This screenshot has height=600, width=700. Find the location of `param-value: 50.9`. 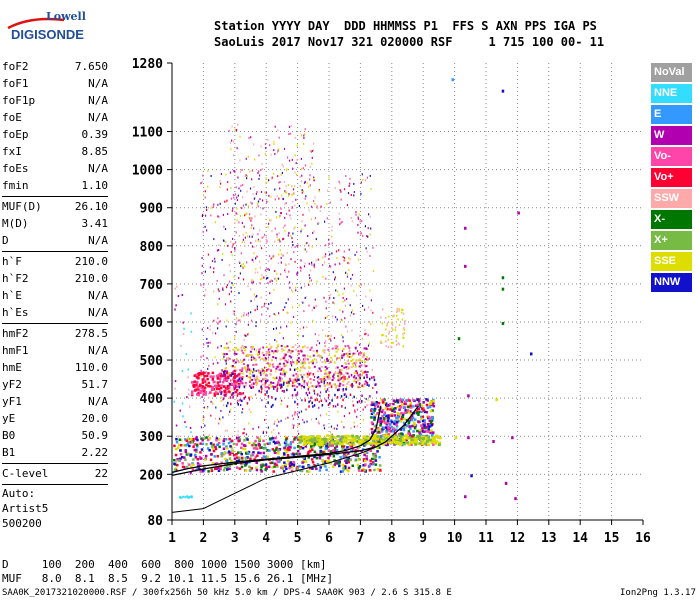

param-value: 50.9 is located at coordinates (95, 435).